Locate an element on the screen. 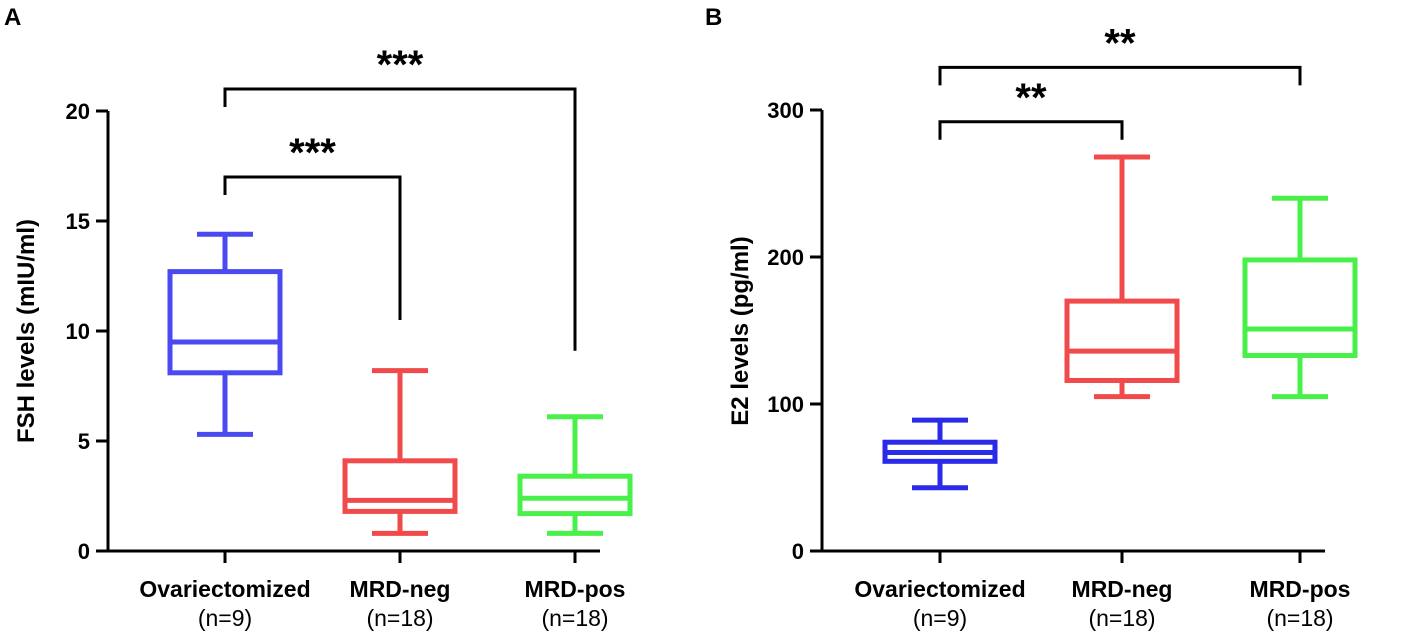  y-axis-label-a: FSH levels (mIU/ml) is located at coordinates (26, 331).